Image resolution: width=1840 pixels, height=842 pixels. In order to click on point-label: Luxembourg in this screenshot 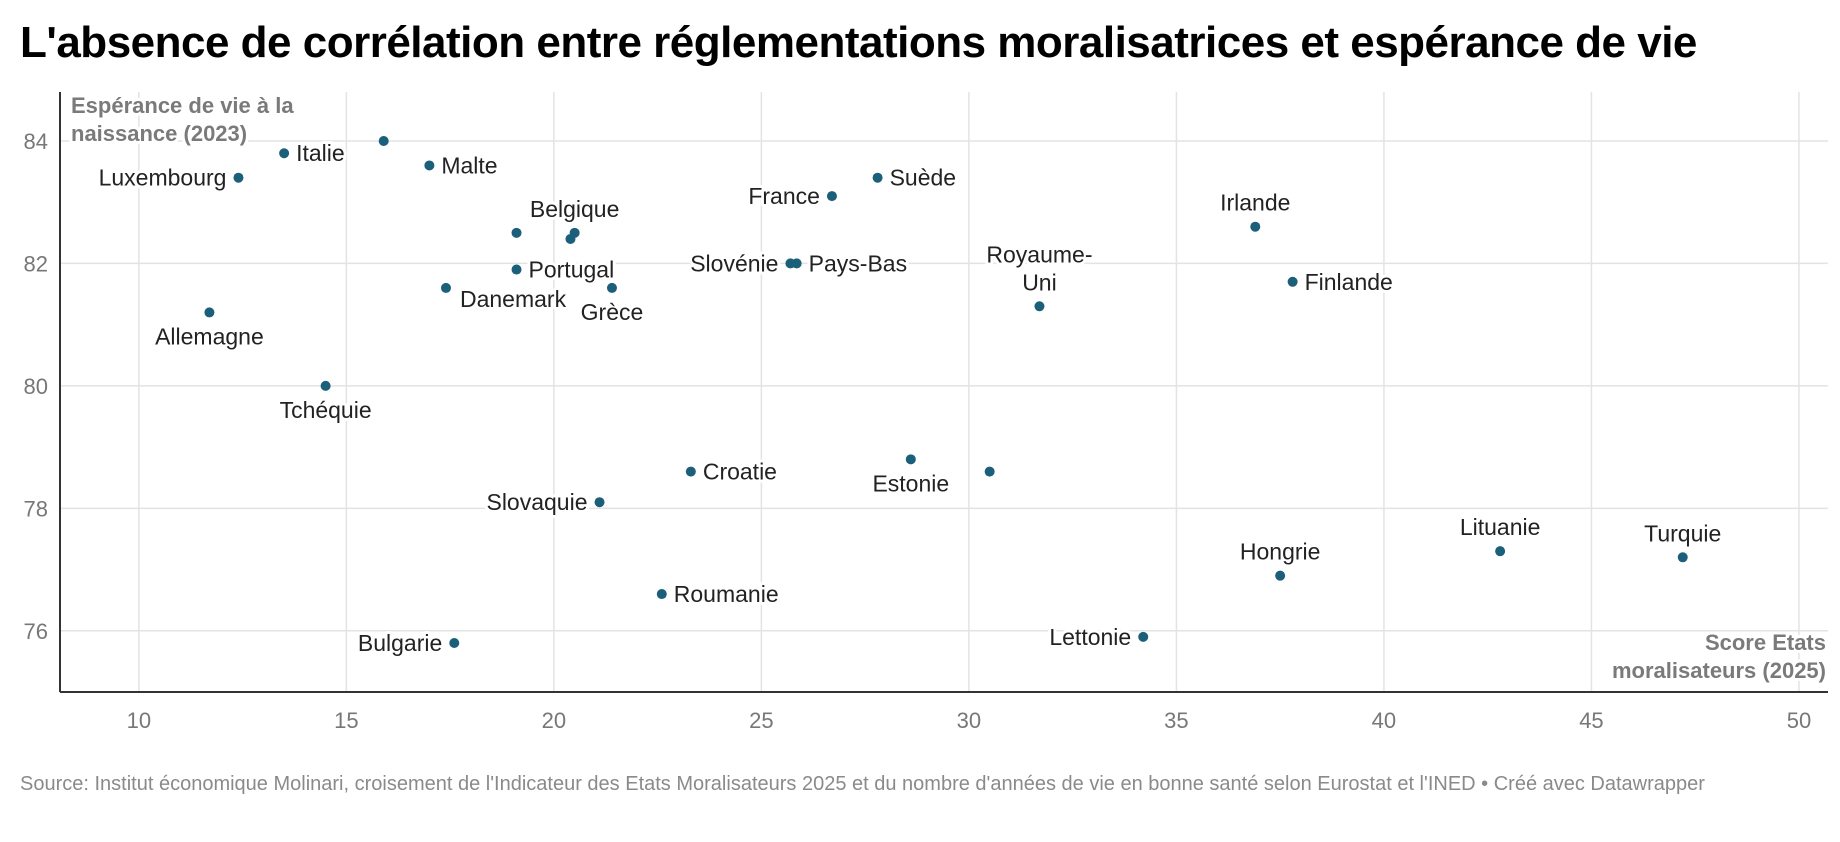, I will do `click(163, 178)`.